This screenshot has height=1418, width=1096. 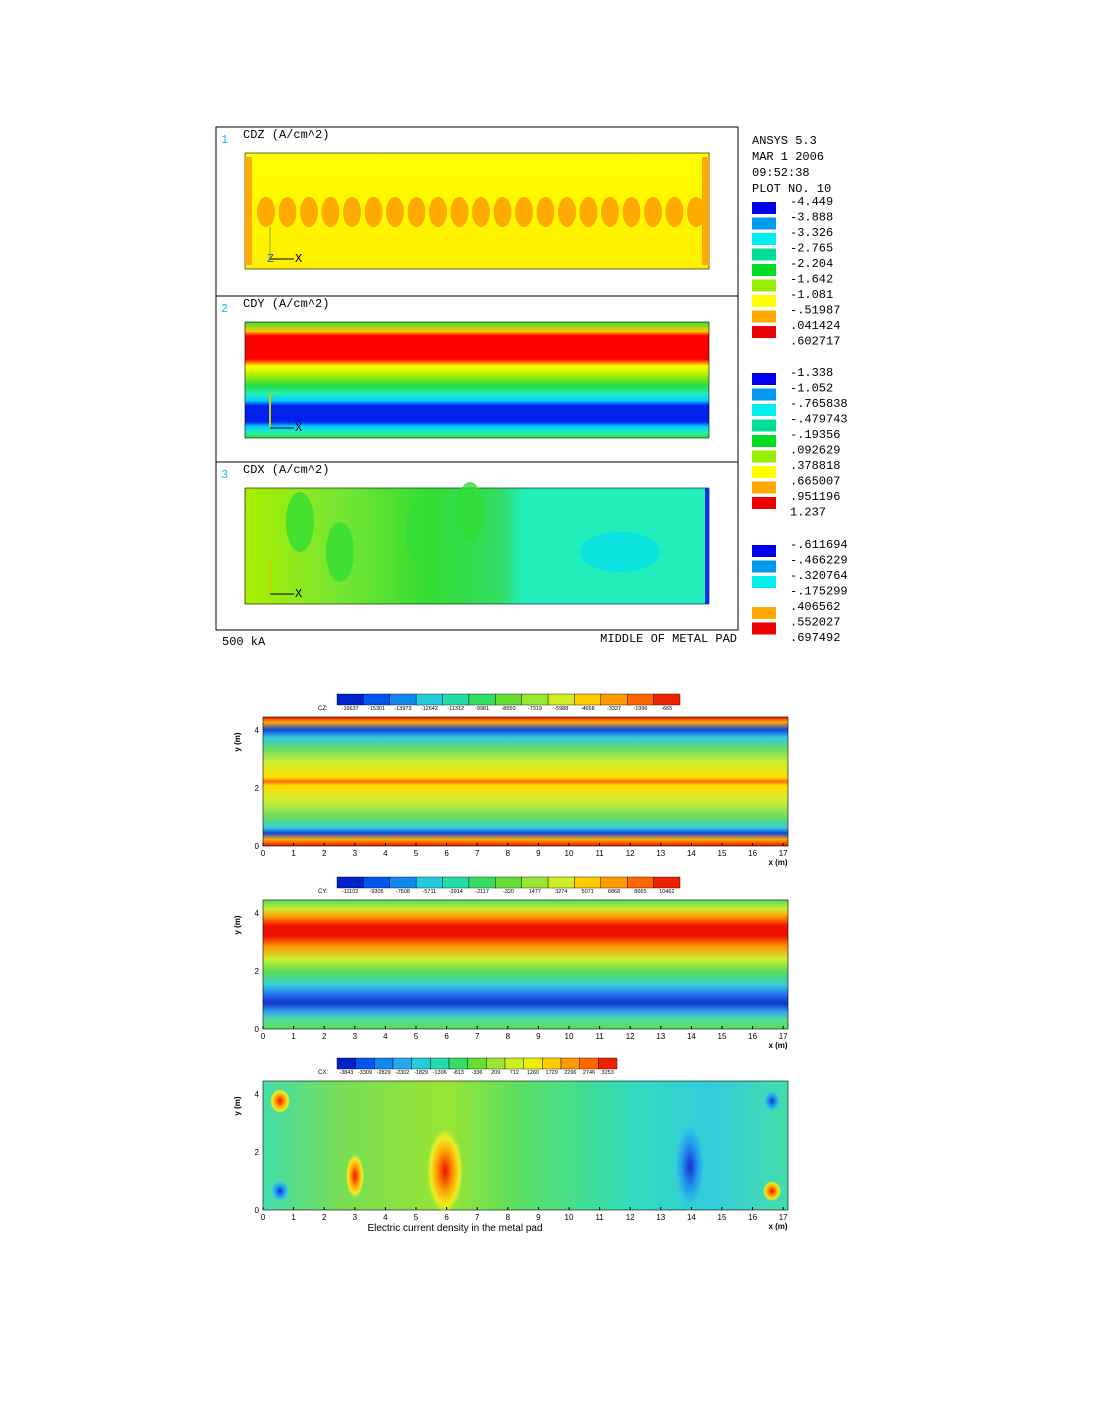 I want to click on legend-value: -1.081, so click(x=811, y=295).